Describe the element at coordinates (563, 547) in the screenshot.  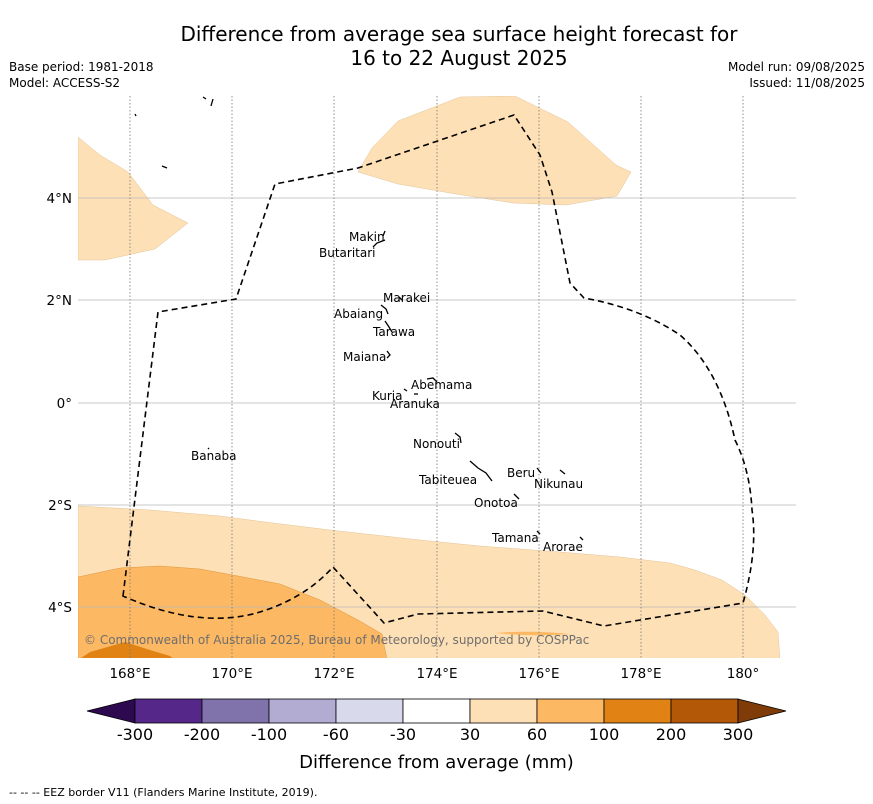
I see `label-arorae: Arorae` at that location.